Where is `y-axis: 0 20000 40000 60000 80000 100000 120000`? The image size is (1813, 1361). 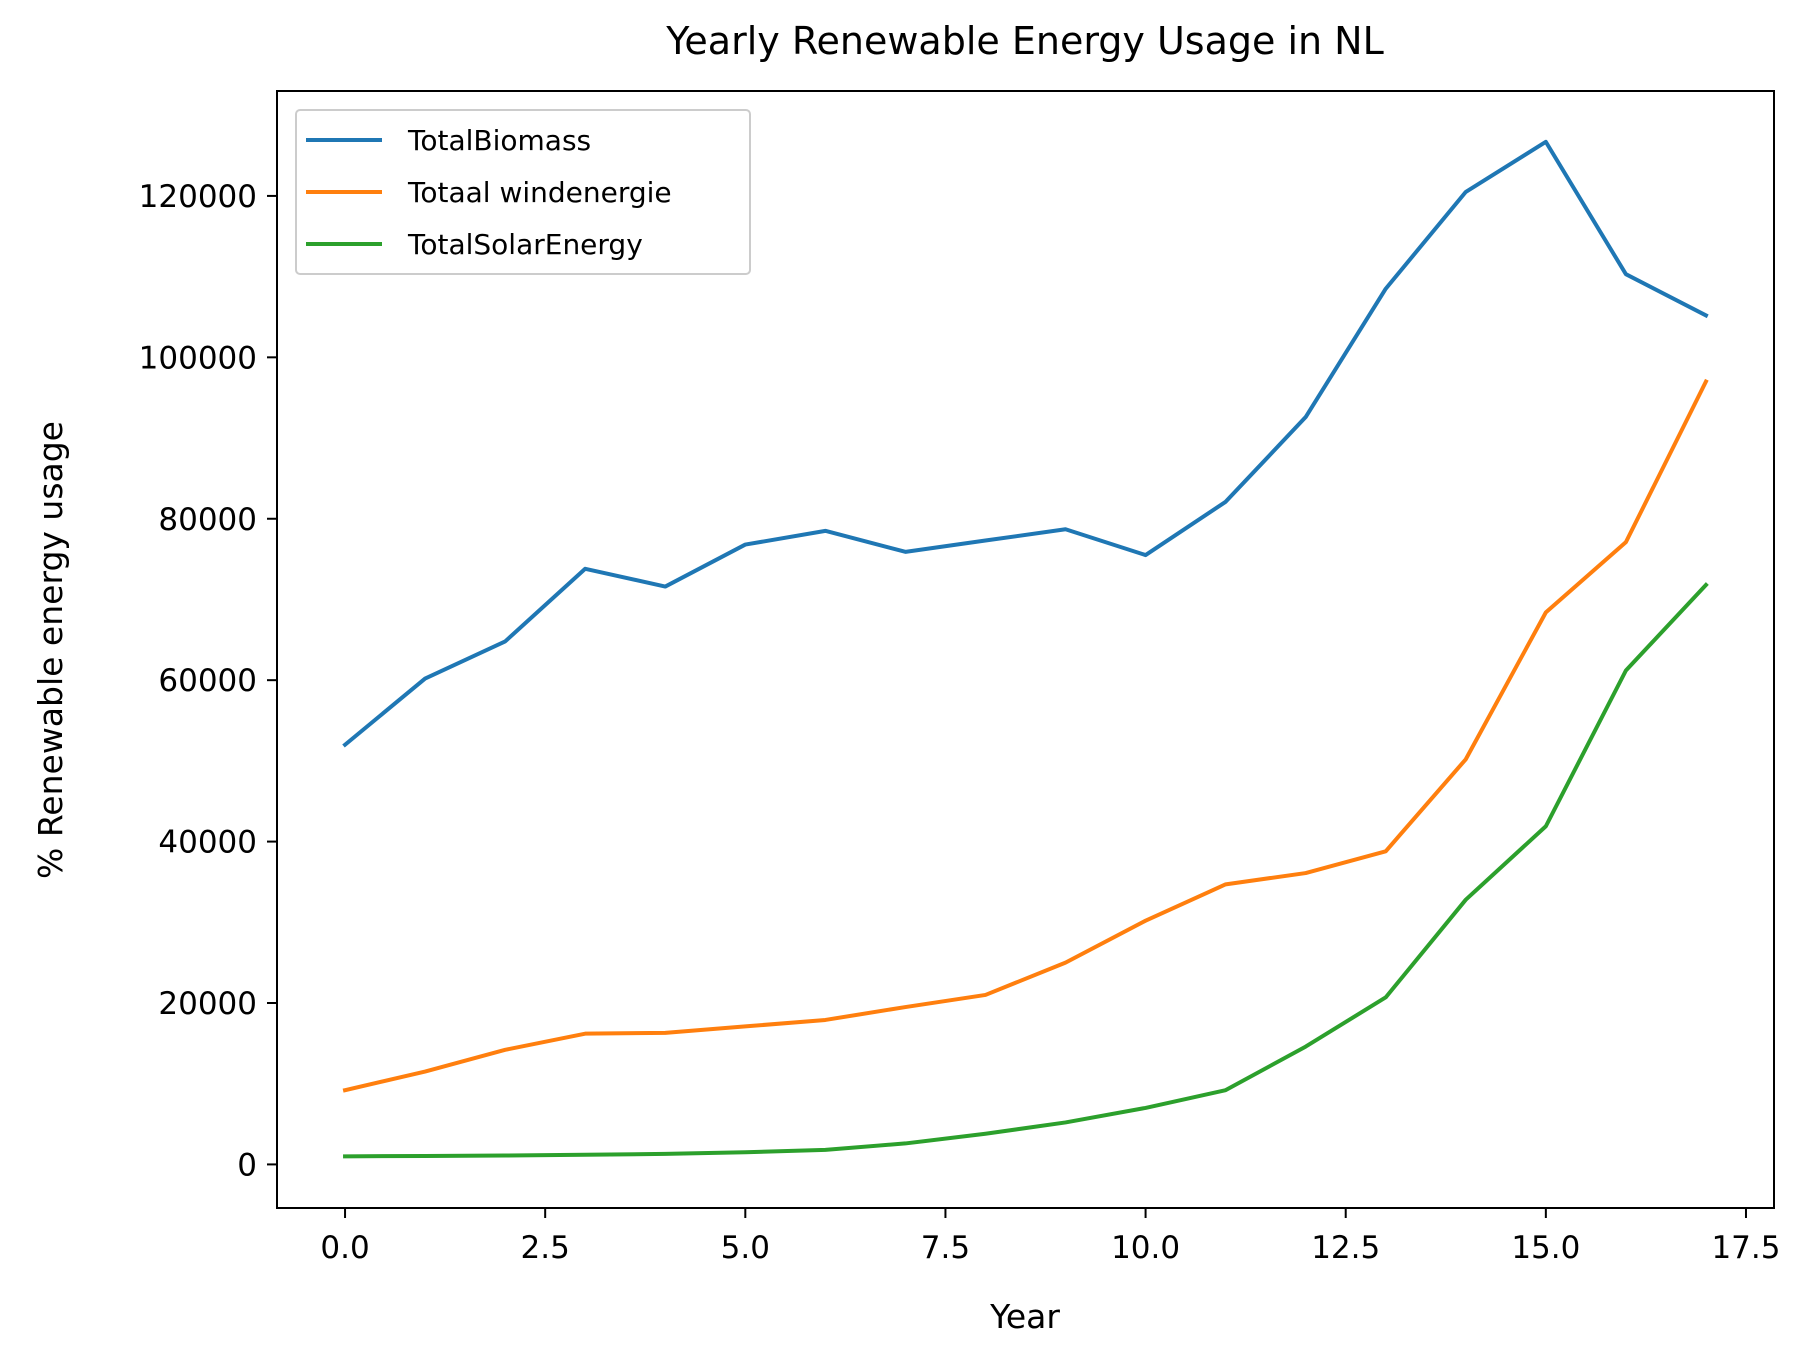 y-axis: 0 20000 40000 60000 80000 100000 120000 is located at coordinates (208, 681).